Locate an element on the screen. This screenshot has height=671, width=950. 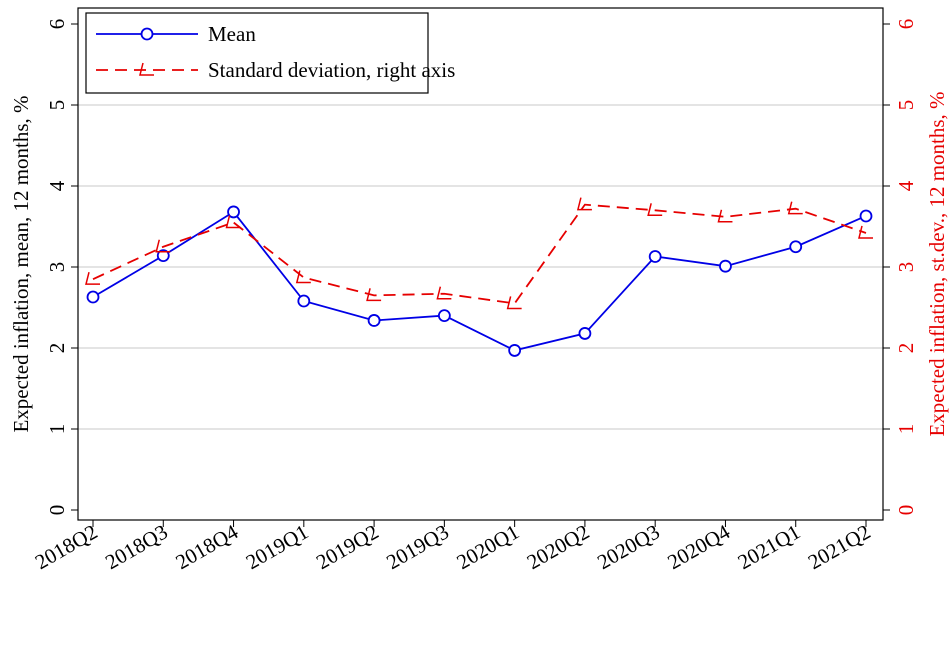
legend-label: Mean is located at coordinates (232, 34).